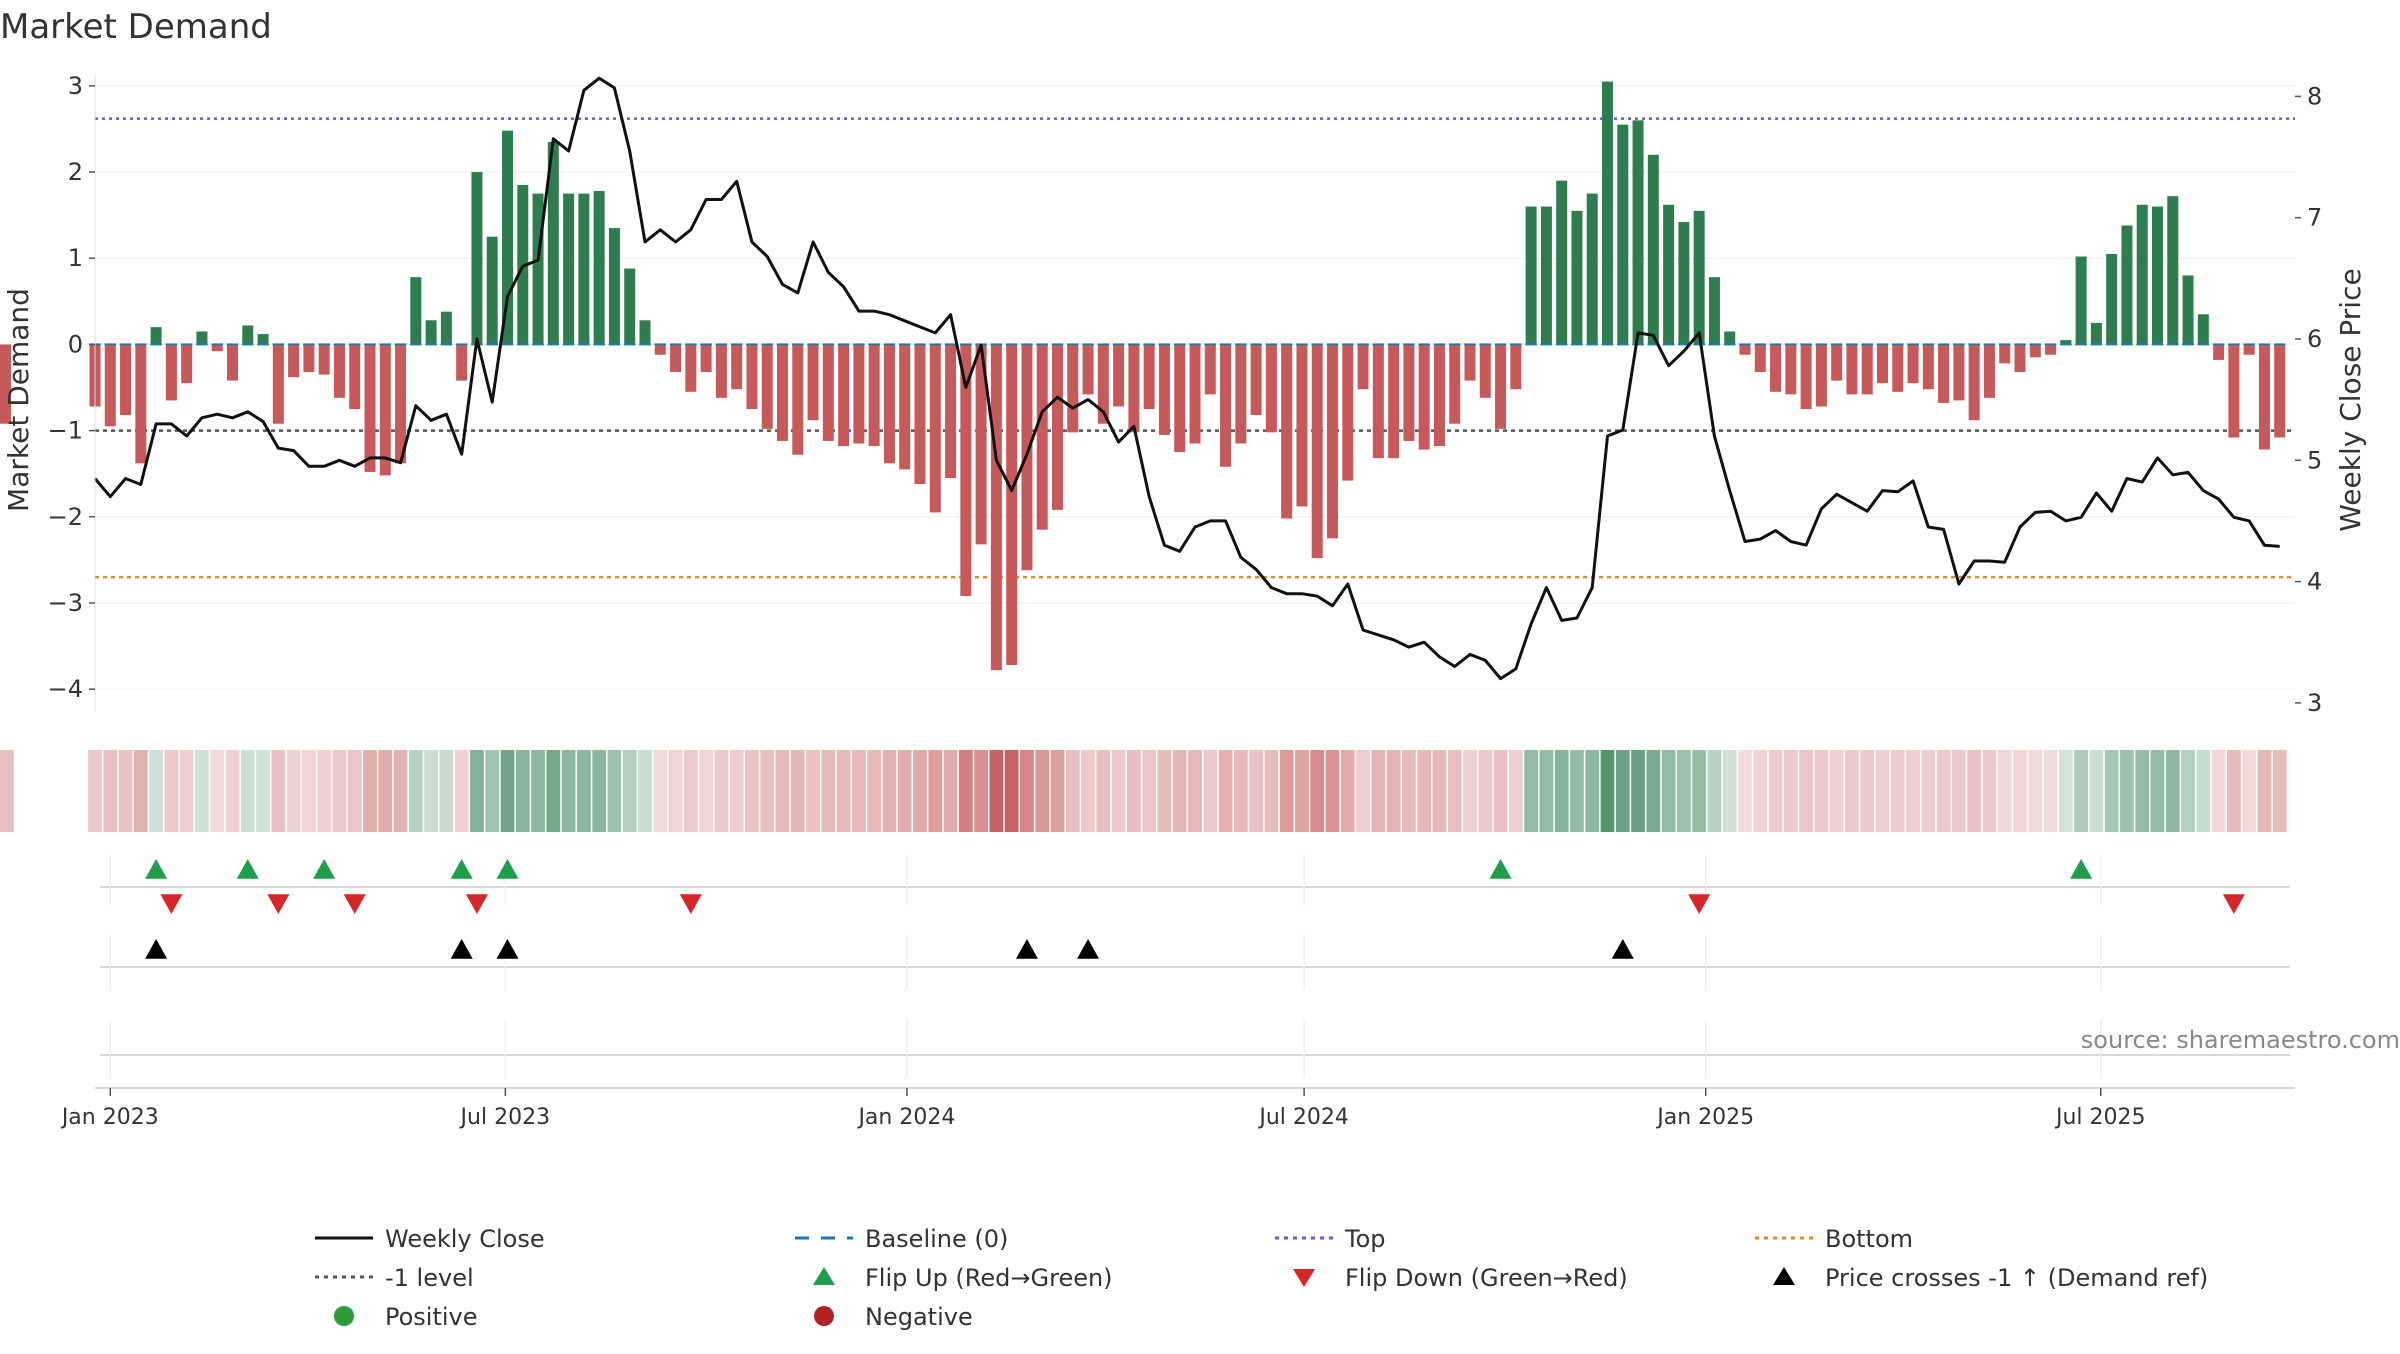 This screenshot has height=1354, width=2400. What do you see at coordinates (156, 949) in the screenshot?
I see `price-cross-marker` at bounding box center [156, 949].